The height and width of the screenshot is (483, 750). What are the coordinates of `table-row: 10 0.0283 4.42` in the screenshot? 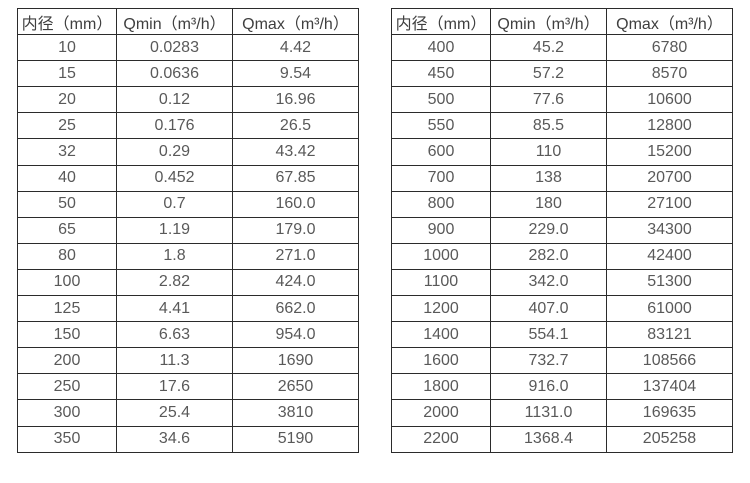 It's located at (188, 48).